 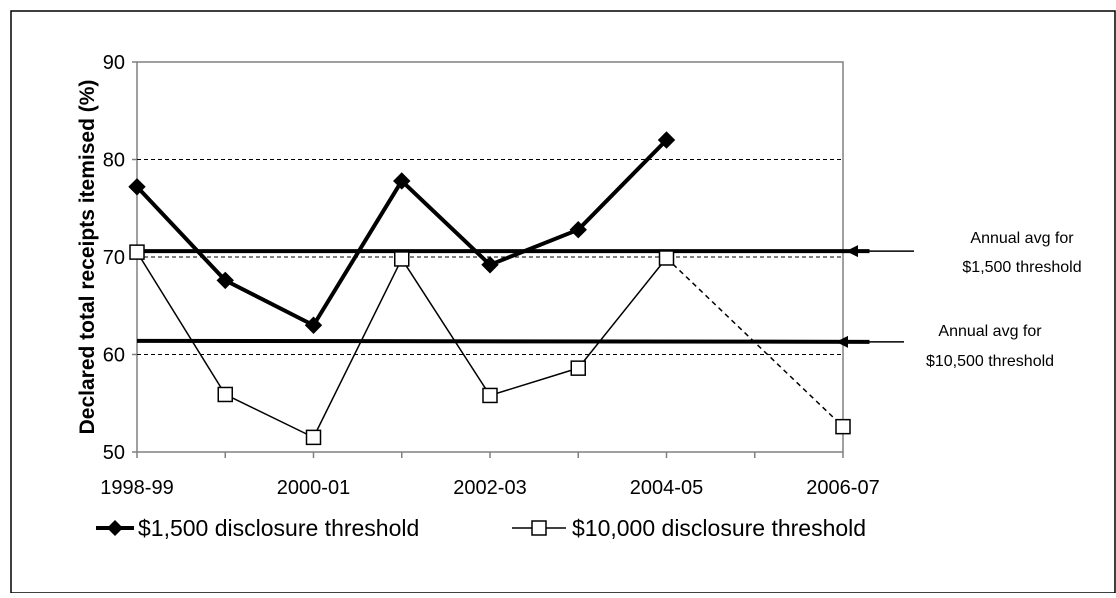 I want to click on series-dashed-projection, so click(x=754, y=342).